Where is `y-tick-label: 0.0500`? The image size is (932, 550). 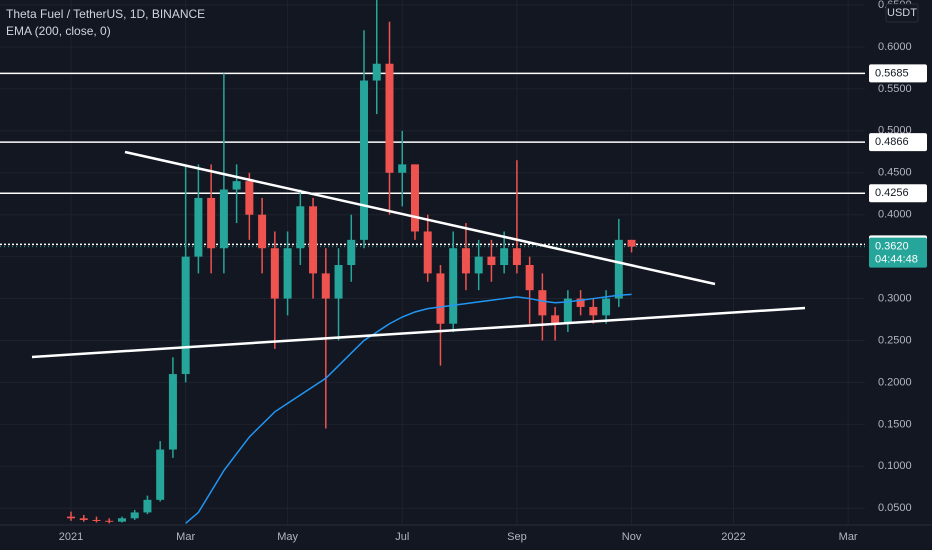
y-tick-label: 0.0500 is located at coordinates (895, 508).